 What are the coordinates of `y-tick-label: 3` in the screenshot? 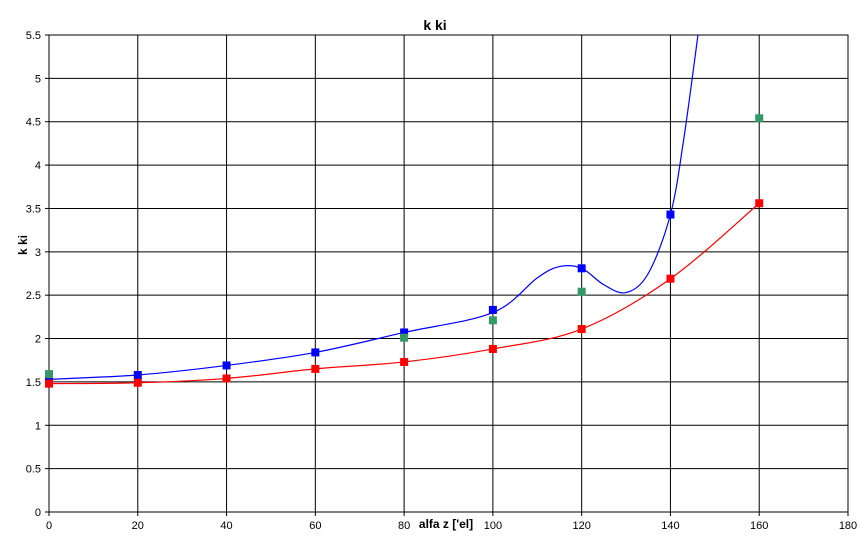 It's located at (38, 253).